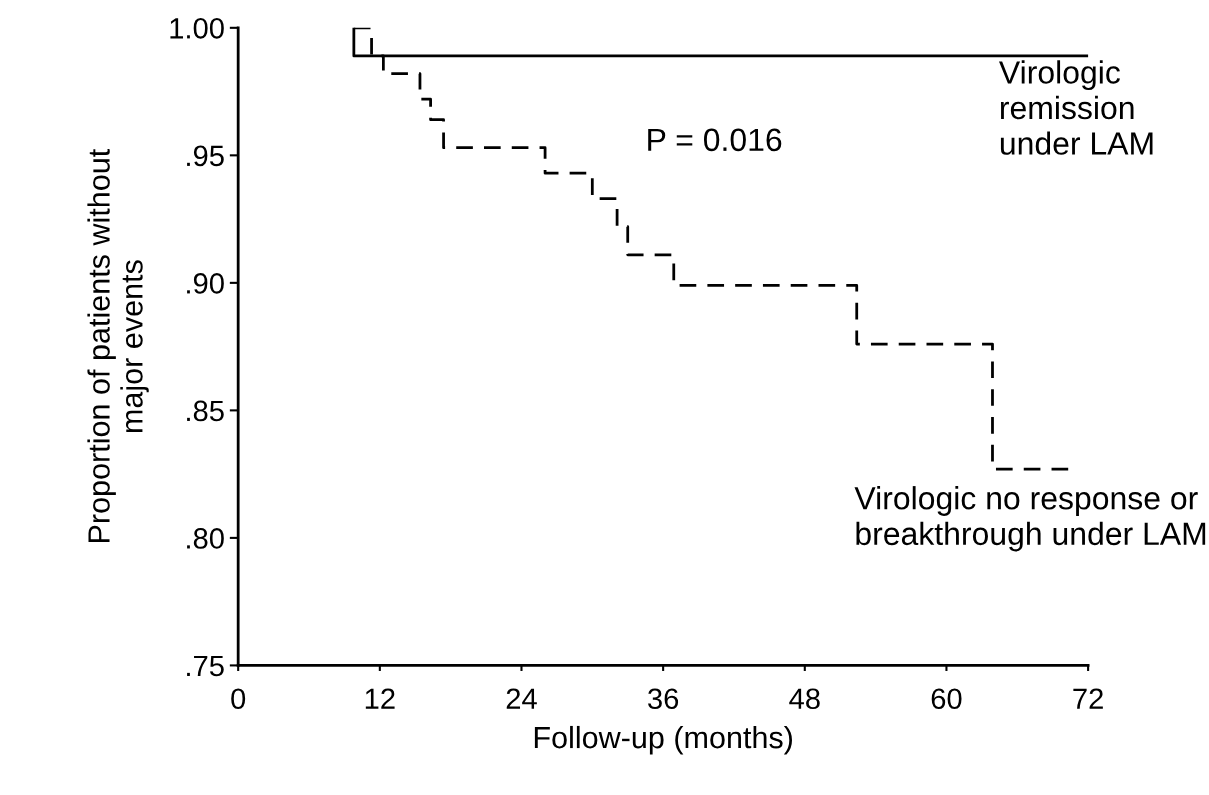 The width and height of the screenshot is (1209, 795). What do you see at coordinates (205, 411) in the screenshot?
I see `y-tick-label: .85` at bounding box center [205, 411].